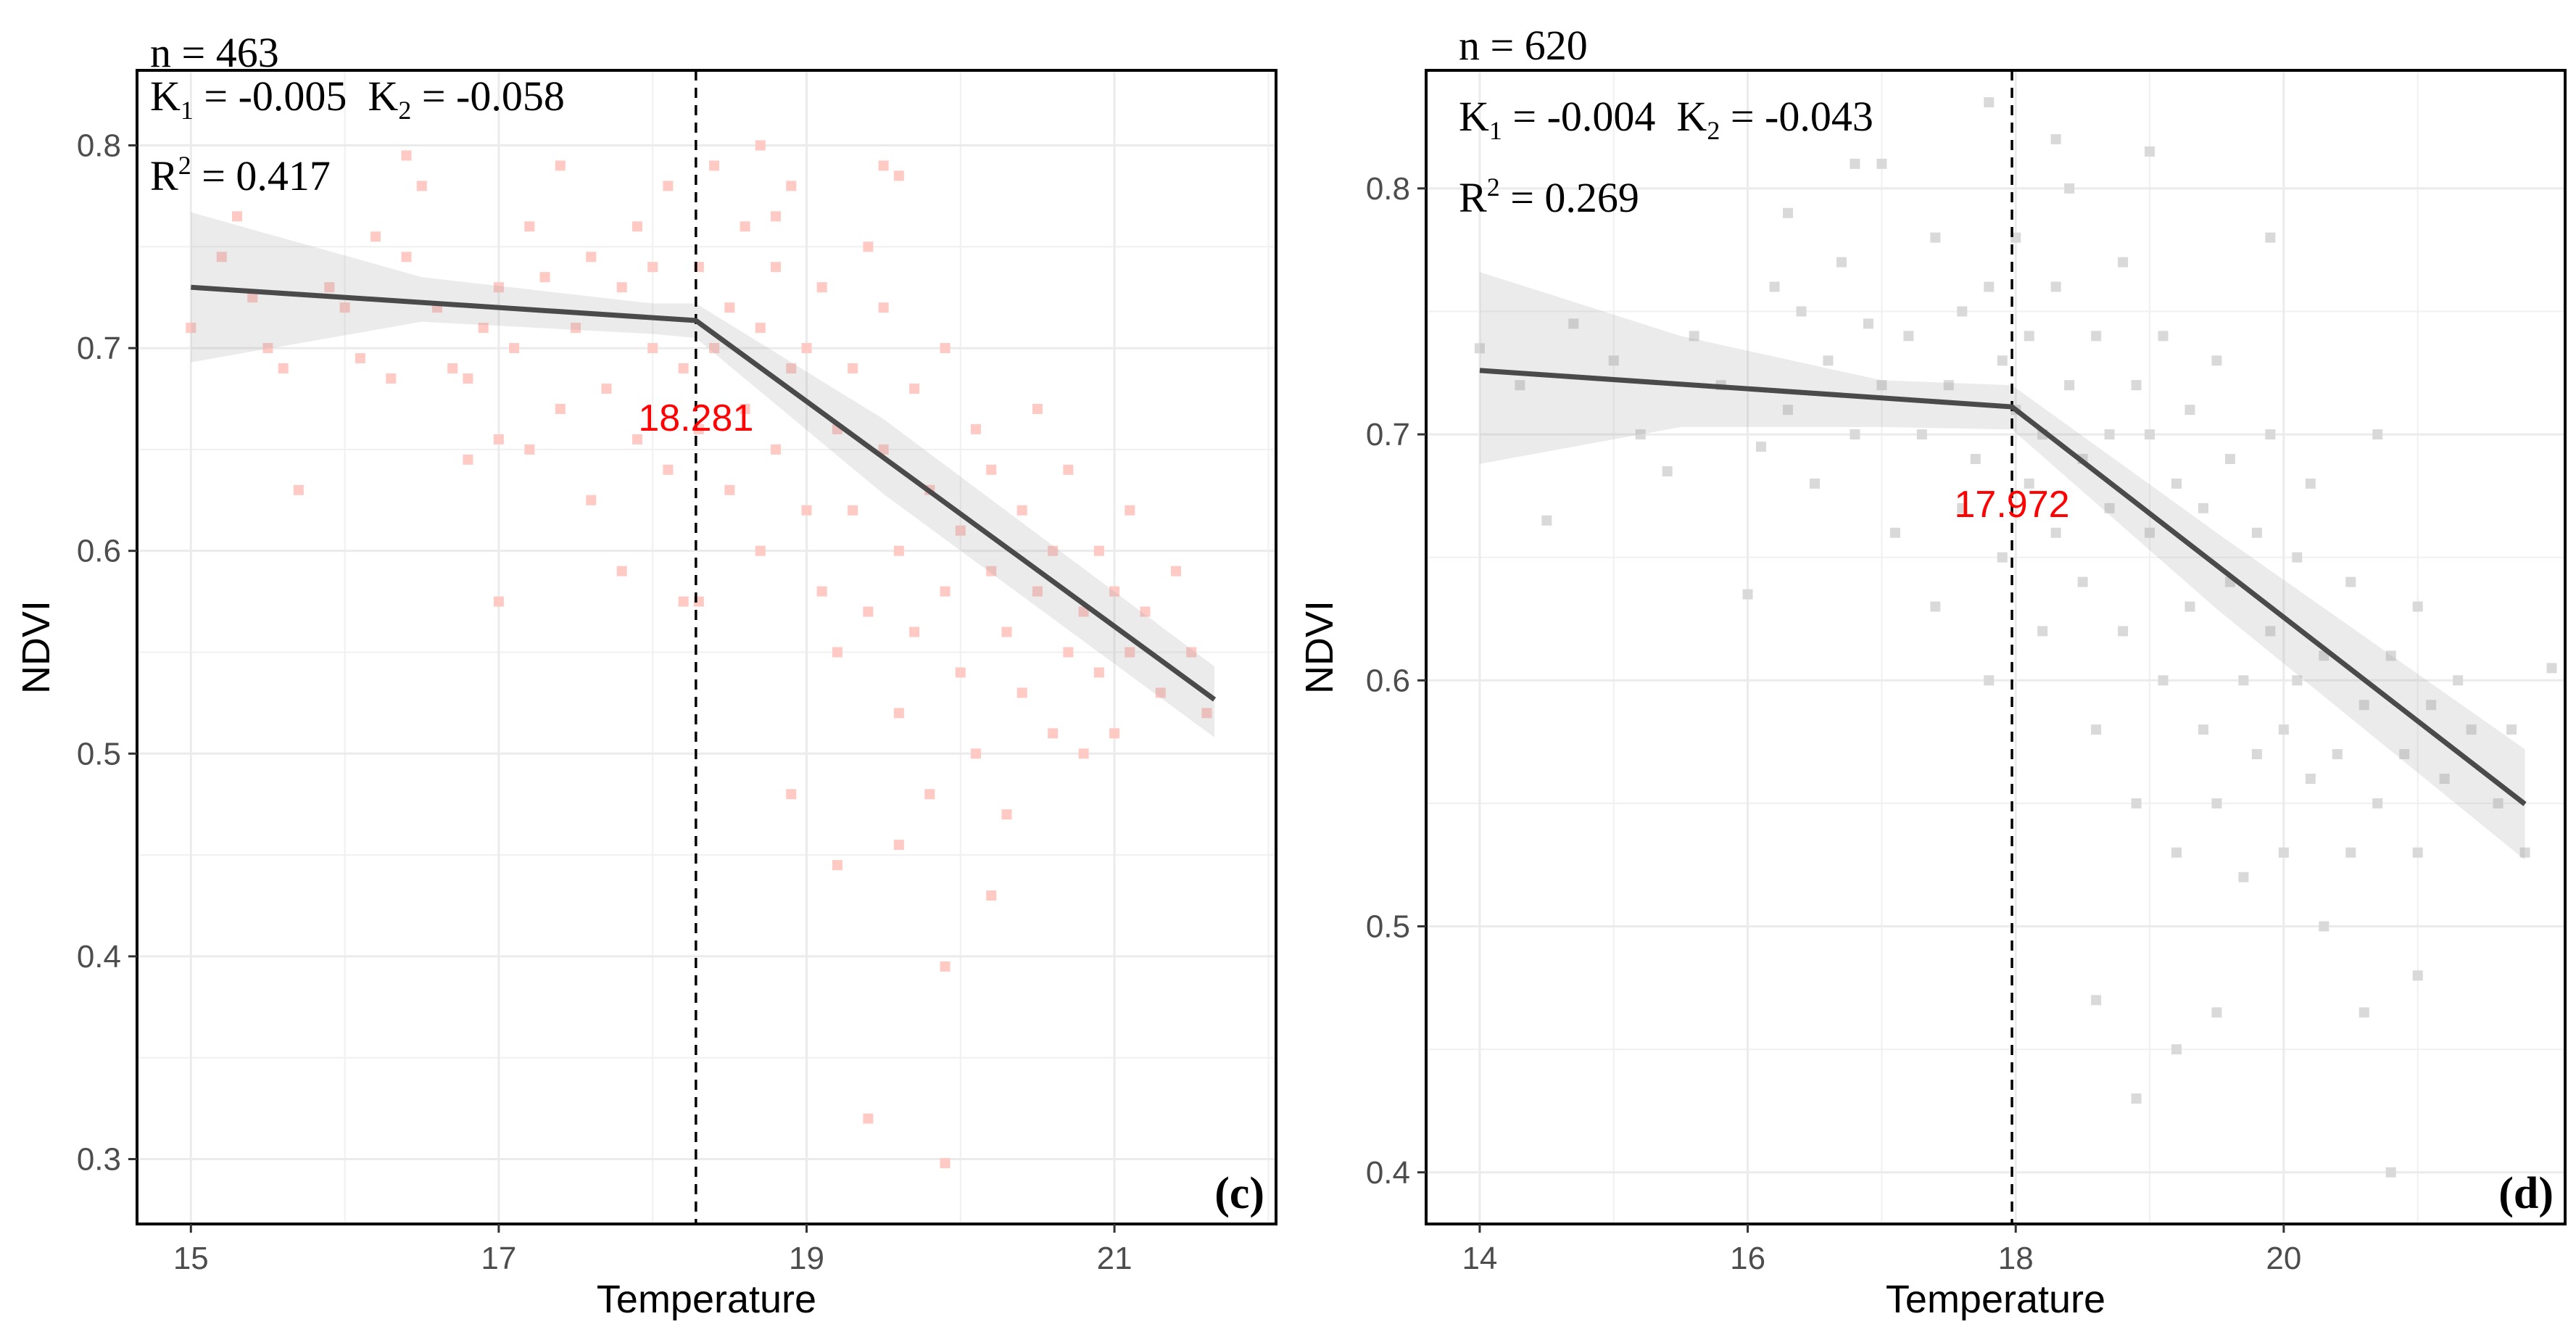 This screenshot has height=1340, width=2576. I want to click on x-axis-title: Temperature, so click(707, 1300).